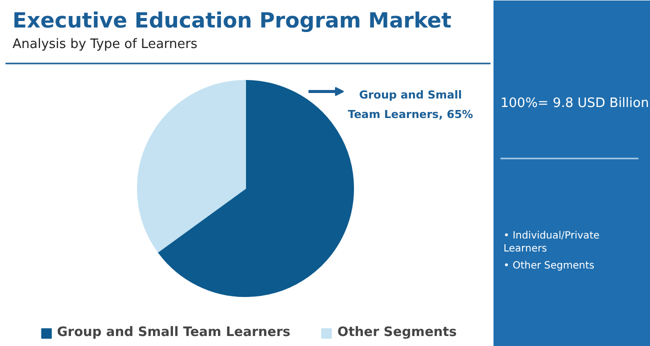 This screenshot has width=650, height=346. I want to click on legend-label: Other Segments, so click(397, 332).